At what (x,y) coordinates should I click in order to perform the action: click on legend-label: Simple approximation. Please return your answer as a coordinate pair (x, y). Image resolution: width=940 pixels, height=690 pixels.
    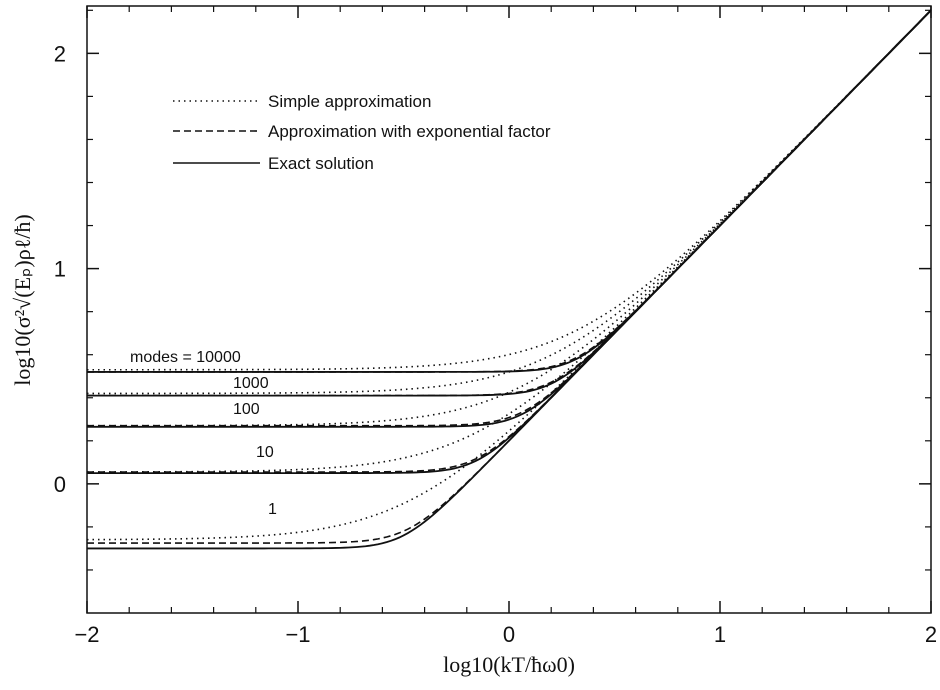
    Looking at the image, I should click on (349, 101).